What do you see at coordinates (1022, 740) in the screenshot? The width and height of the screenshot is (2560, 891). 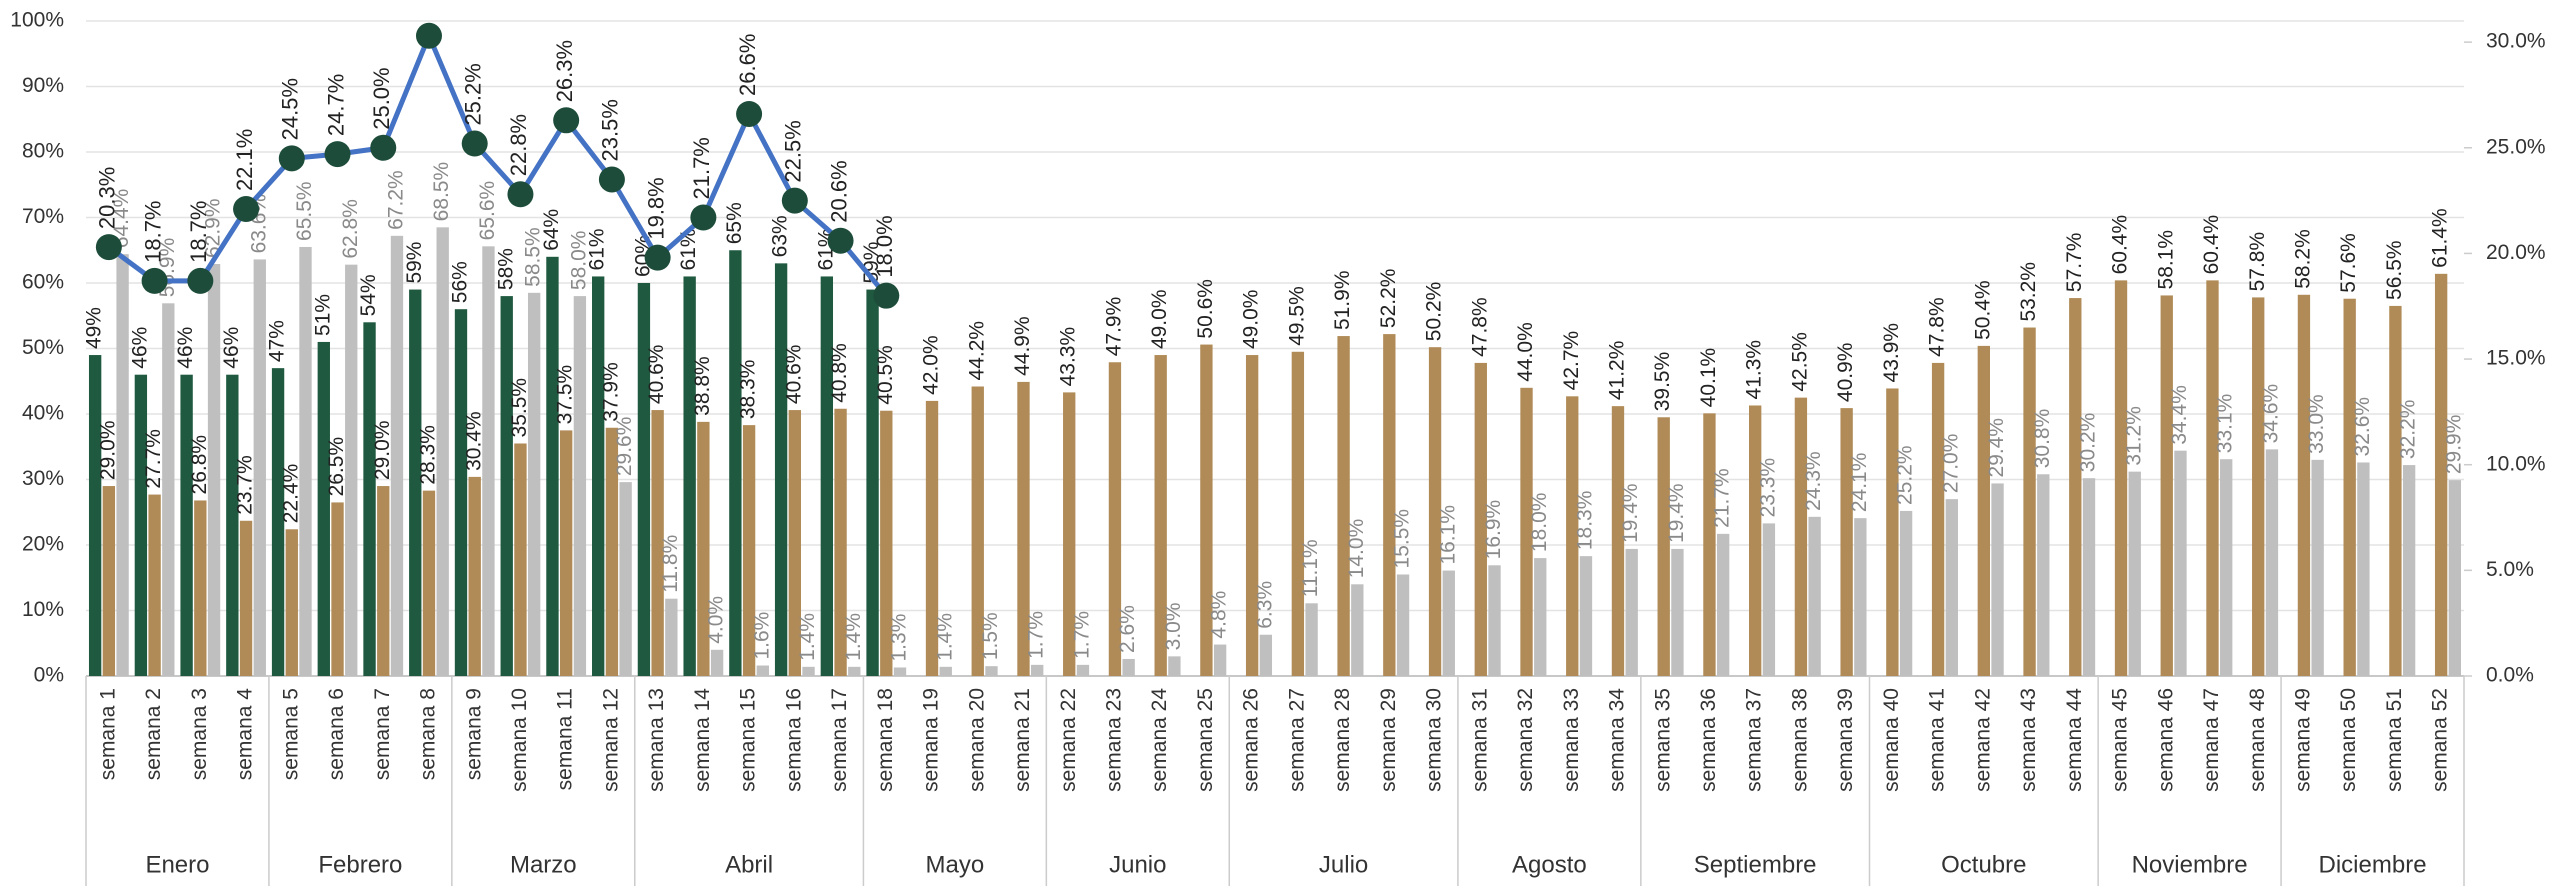 I see `x-tick-label: semana 21` at bounding box center [1022, 740].